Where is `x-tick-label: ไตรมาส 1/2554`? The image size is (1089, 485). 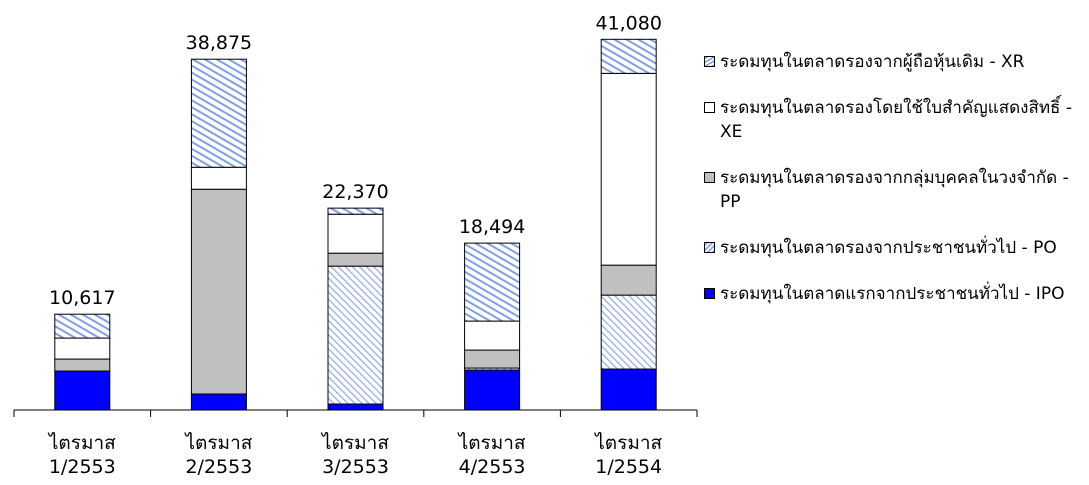 x-tick-label: ไตรมาส 1/2554 is located at coordinates (627, 455).